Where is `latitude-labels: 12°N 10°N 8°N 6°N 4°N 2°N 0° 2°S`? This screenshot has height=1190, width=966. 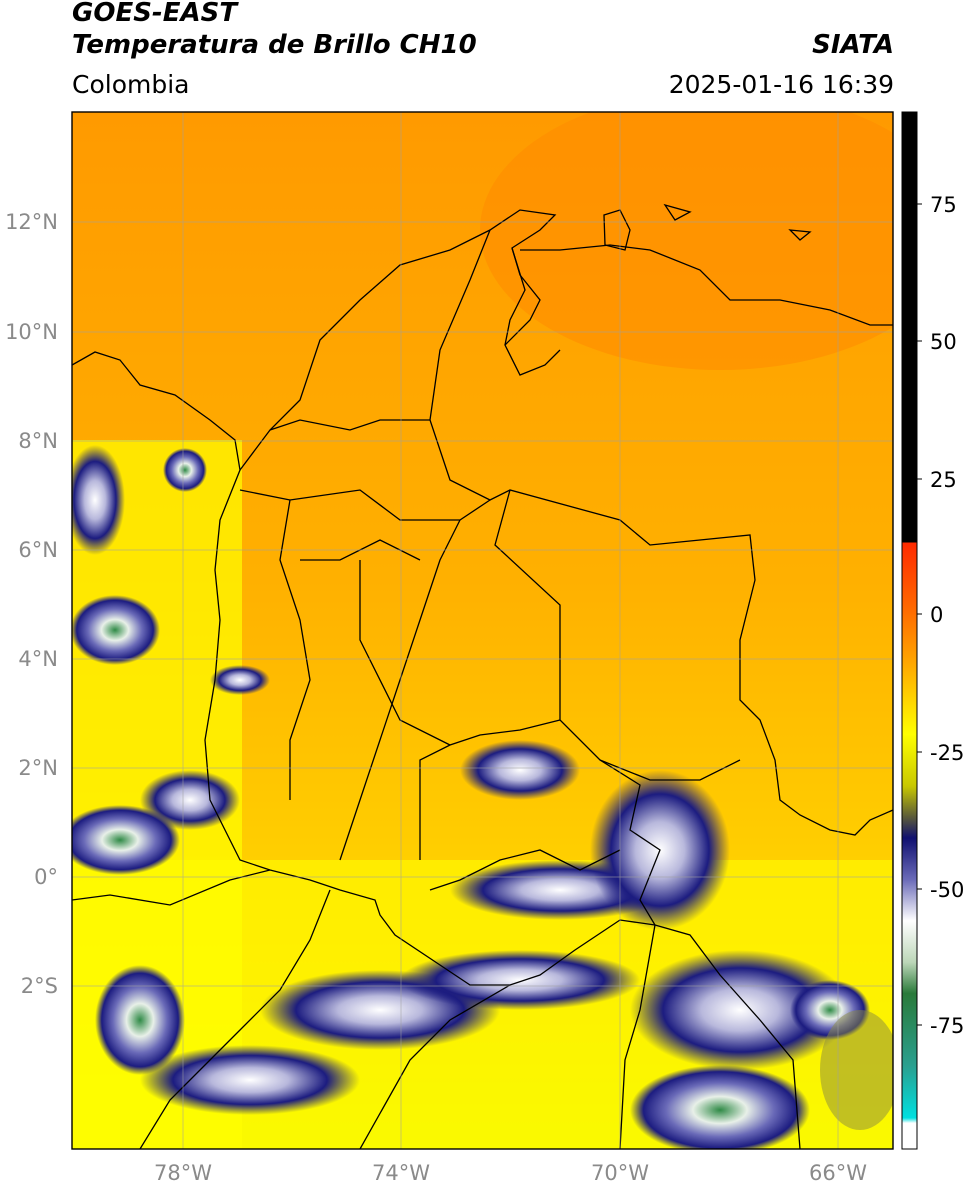
latitude-labels: 12°N 10°N 8°N 6°N 4°N 2°N 0° 2°S is located at coordinates (31, 604).